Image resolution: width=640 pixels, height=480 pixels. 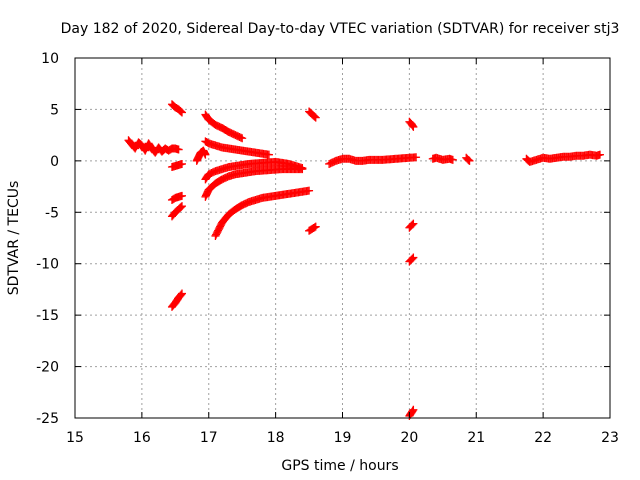 I want to click on x-tick-label: 19, so click(x=343, y=438).